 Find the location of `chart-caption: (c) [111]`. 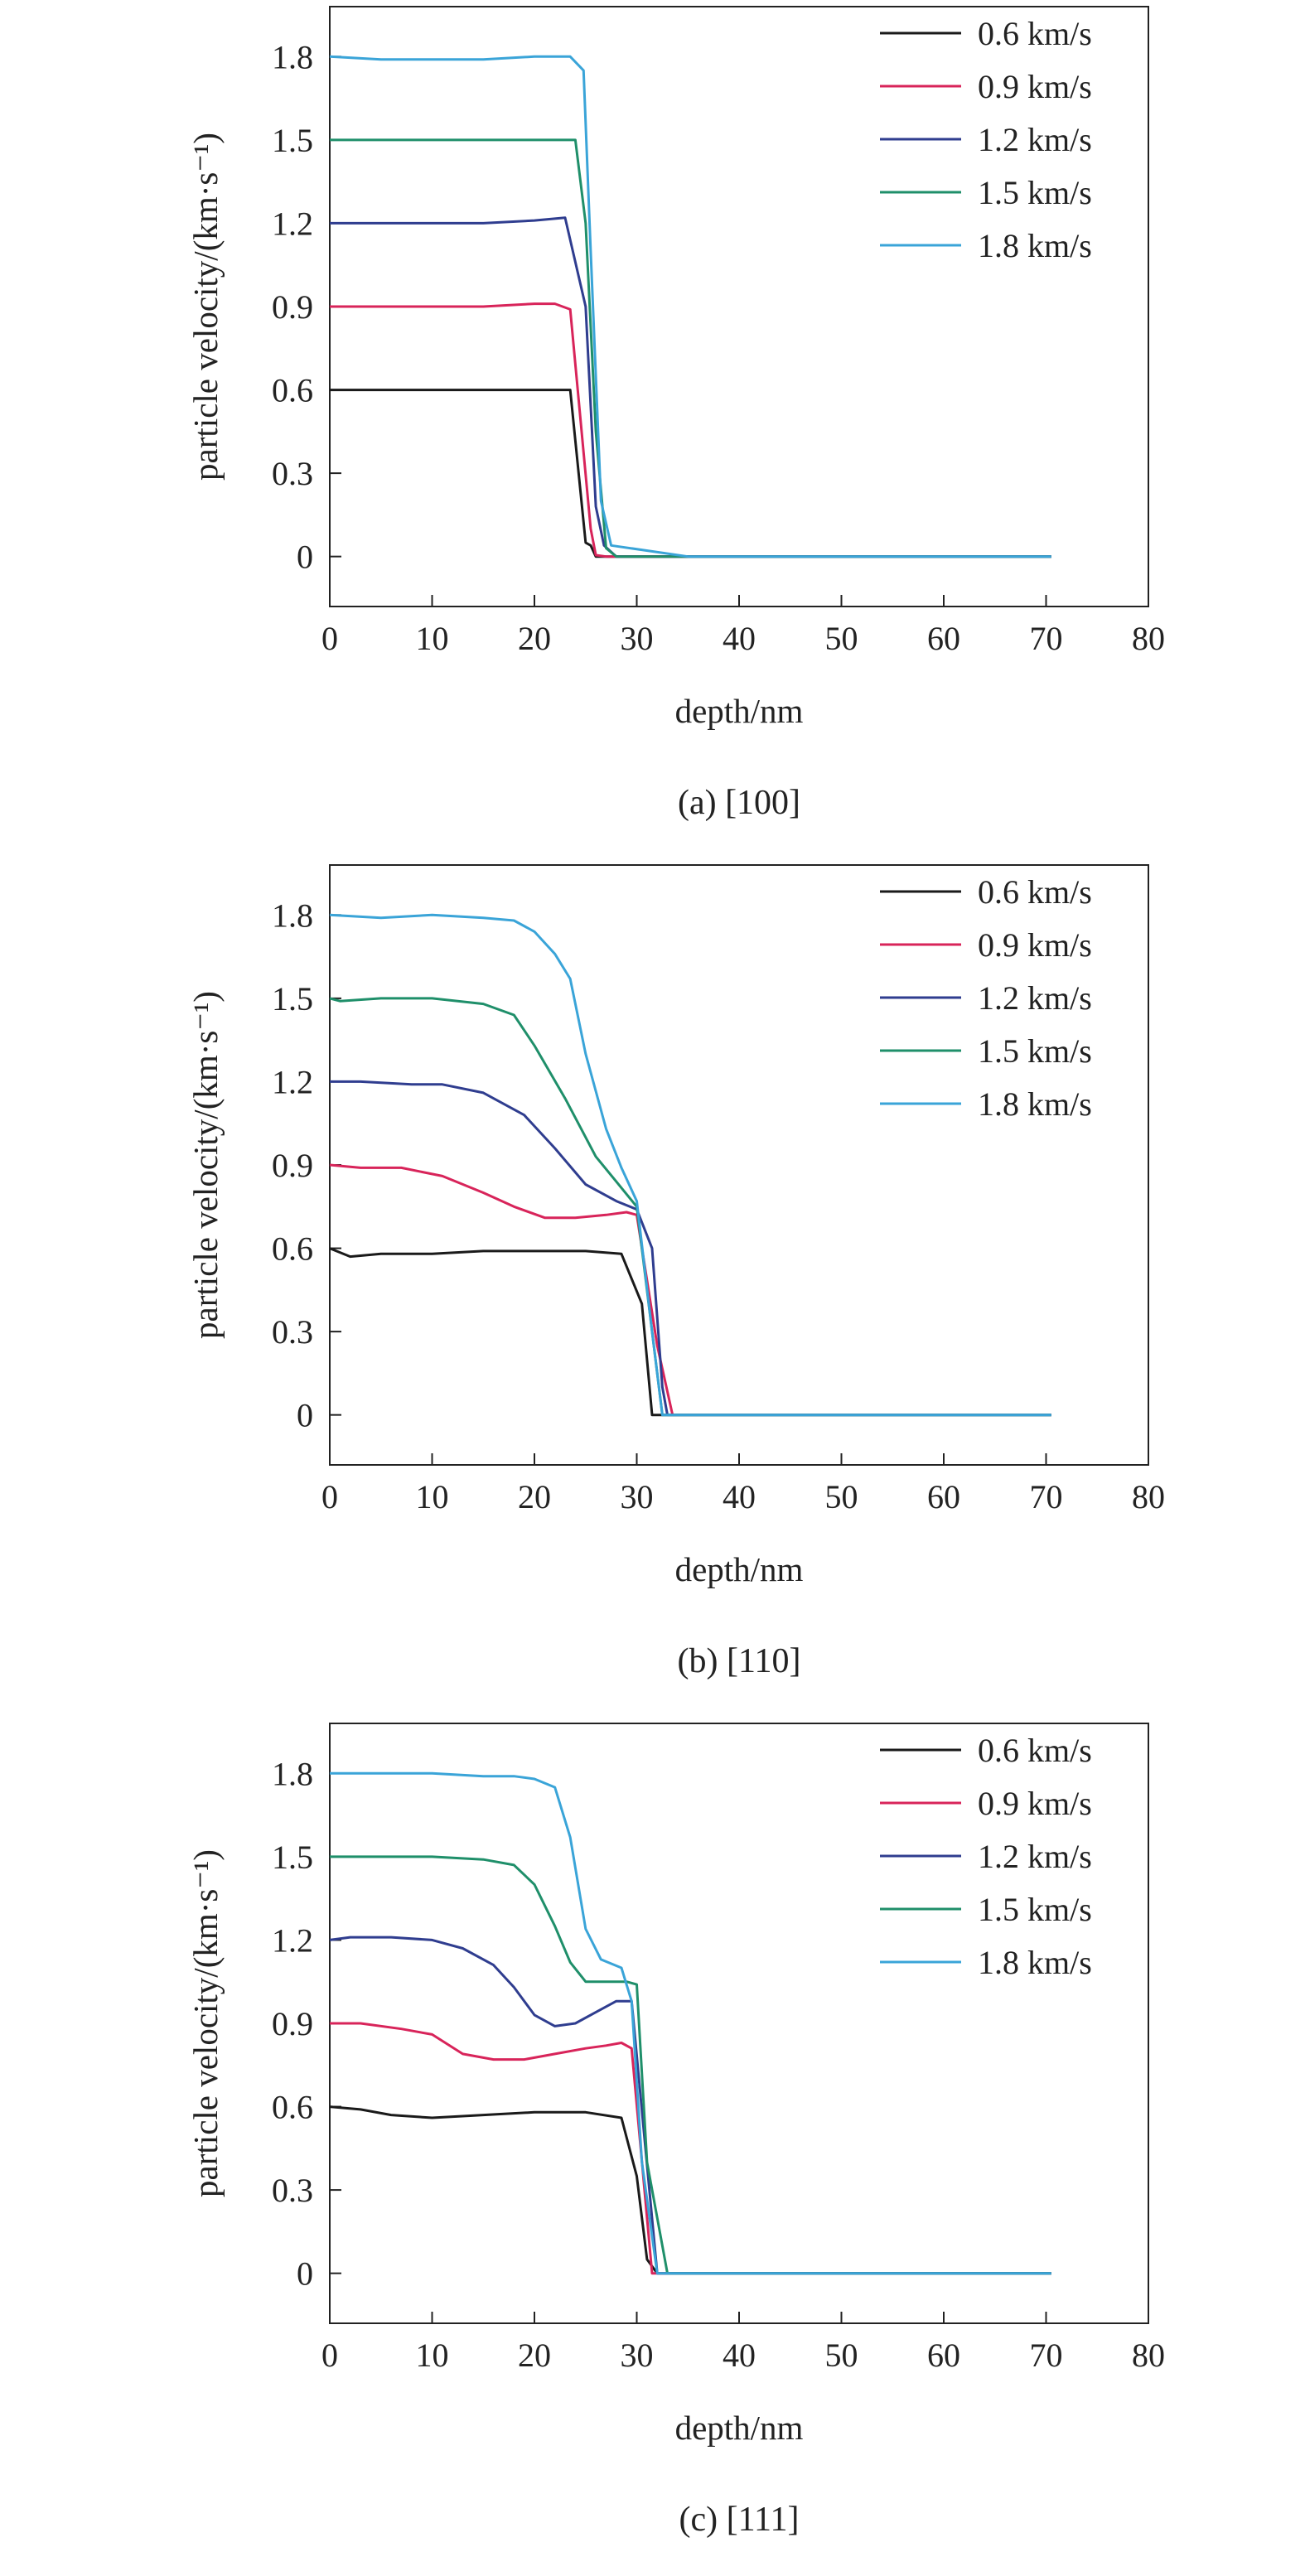

chart-caption: (c) [111] is located at coordinates (739, 2520).